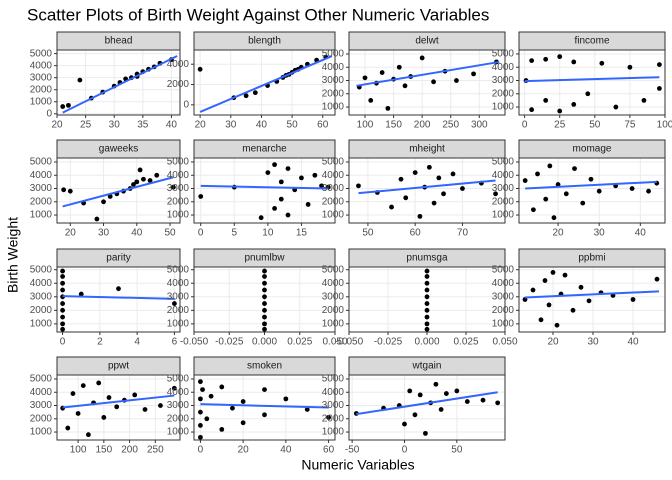  Describe the element at coordinates (333, 379) in the screenshot. I see `y-tick-label: 5000` at that location.